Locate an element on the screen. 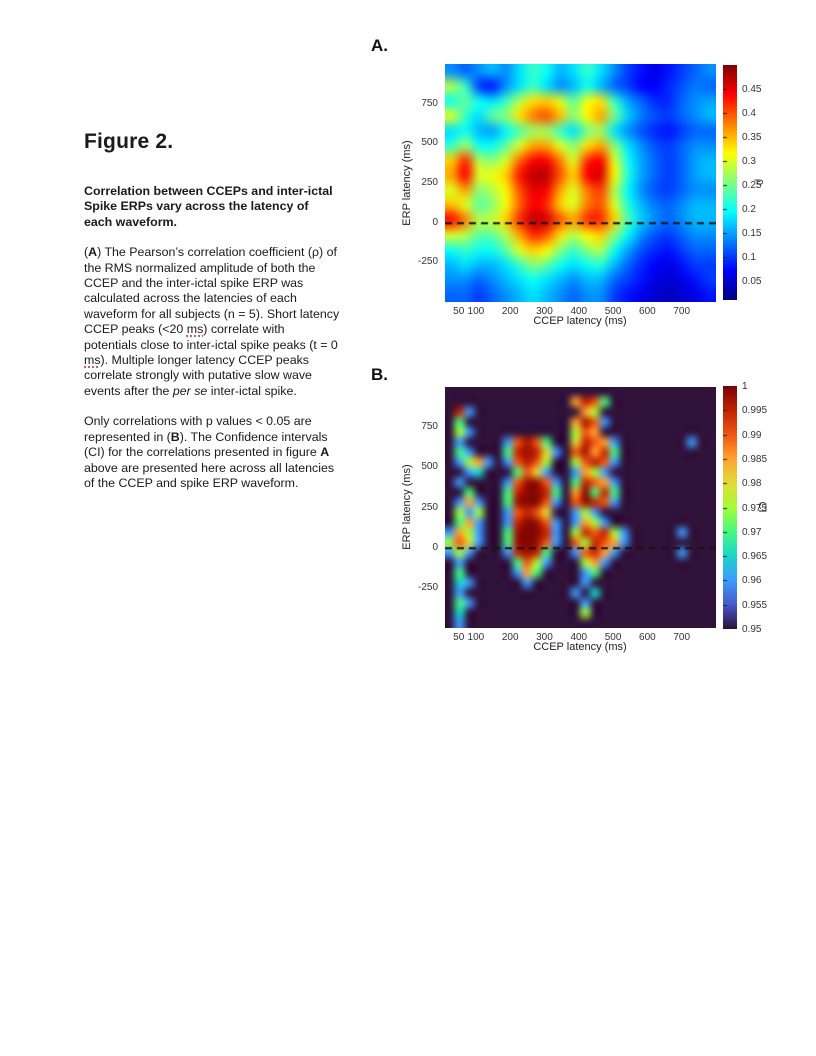 This screenshot has width=816, height=1056. panel-a-colorbar-tick: 0.15 is located at coordinates (752, 233).